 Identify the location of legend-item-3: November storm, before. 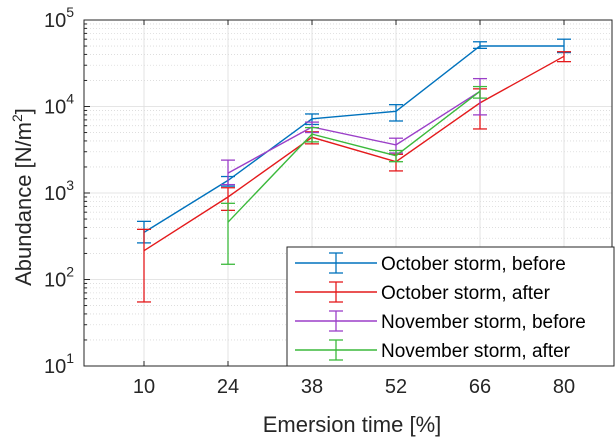
(440, 321).